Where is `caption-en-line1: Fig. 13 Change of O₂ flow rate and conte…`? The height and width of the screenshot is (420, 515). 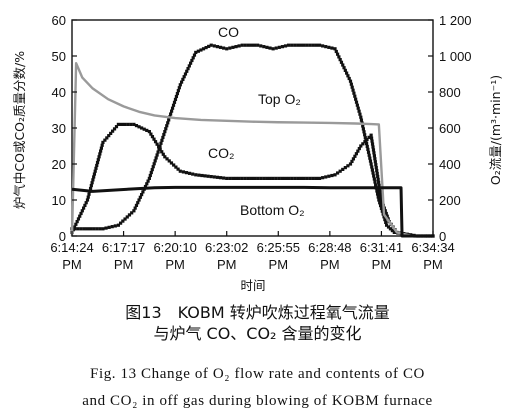 caption-en-line1: Fig. 13 Change of O₂ flow rate and conte… is located at coordinates (257, 374).